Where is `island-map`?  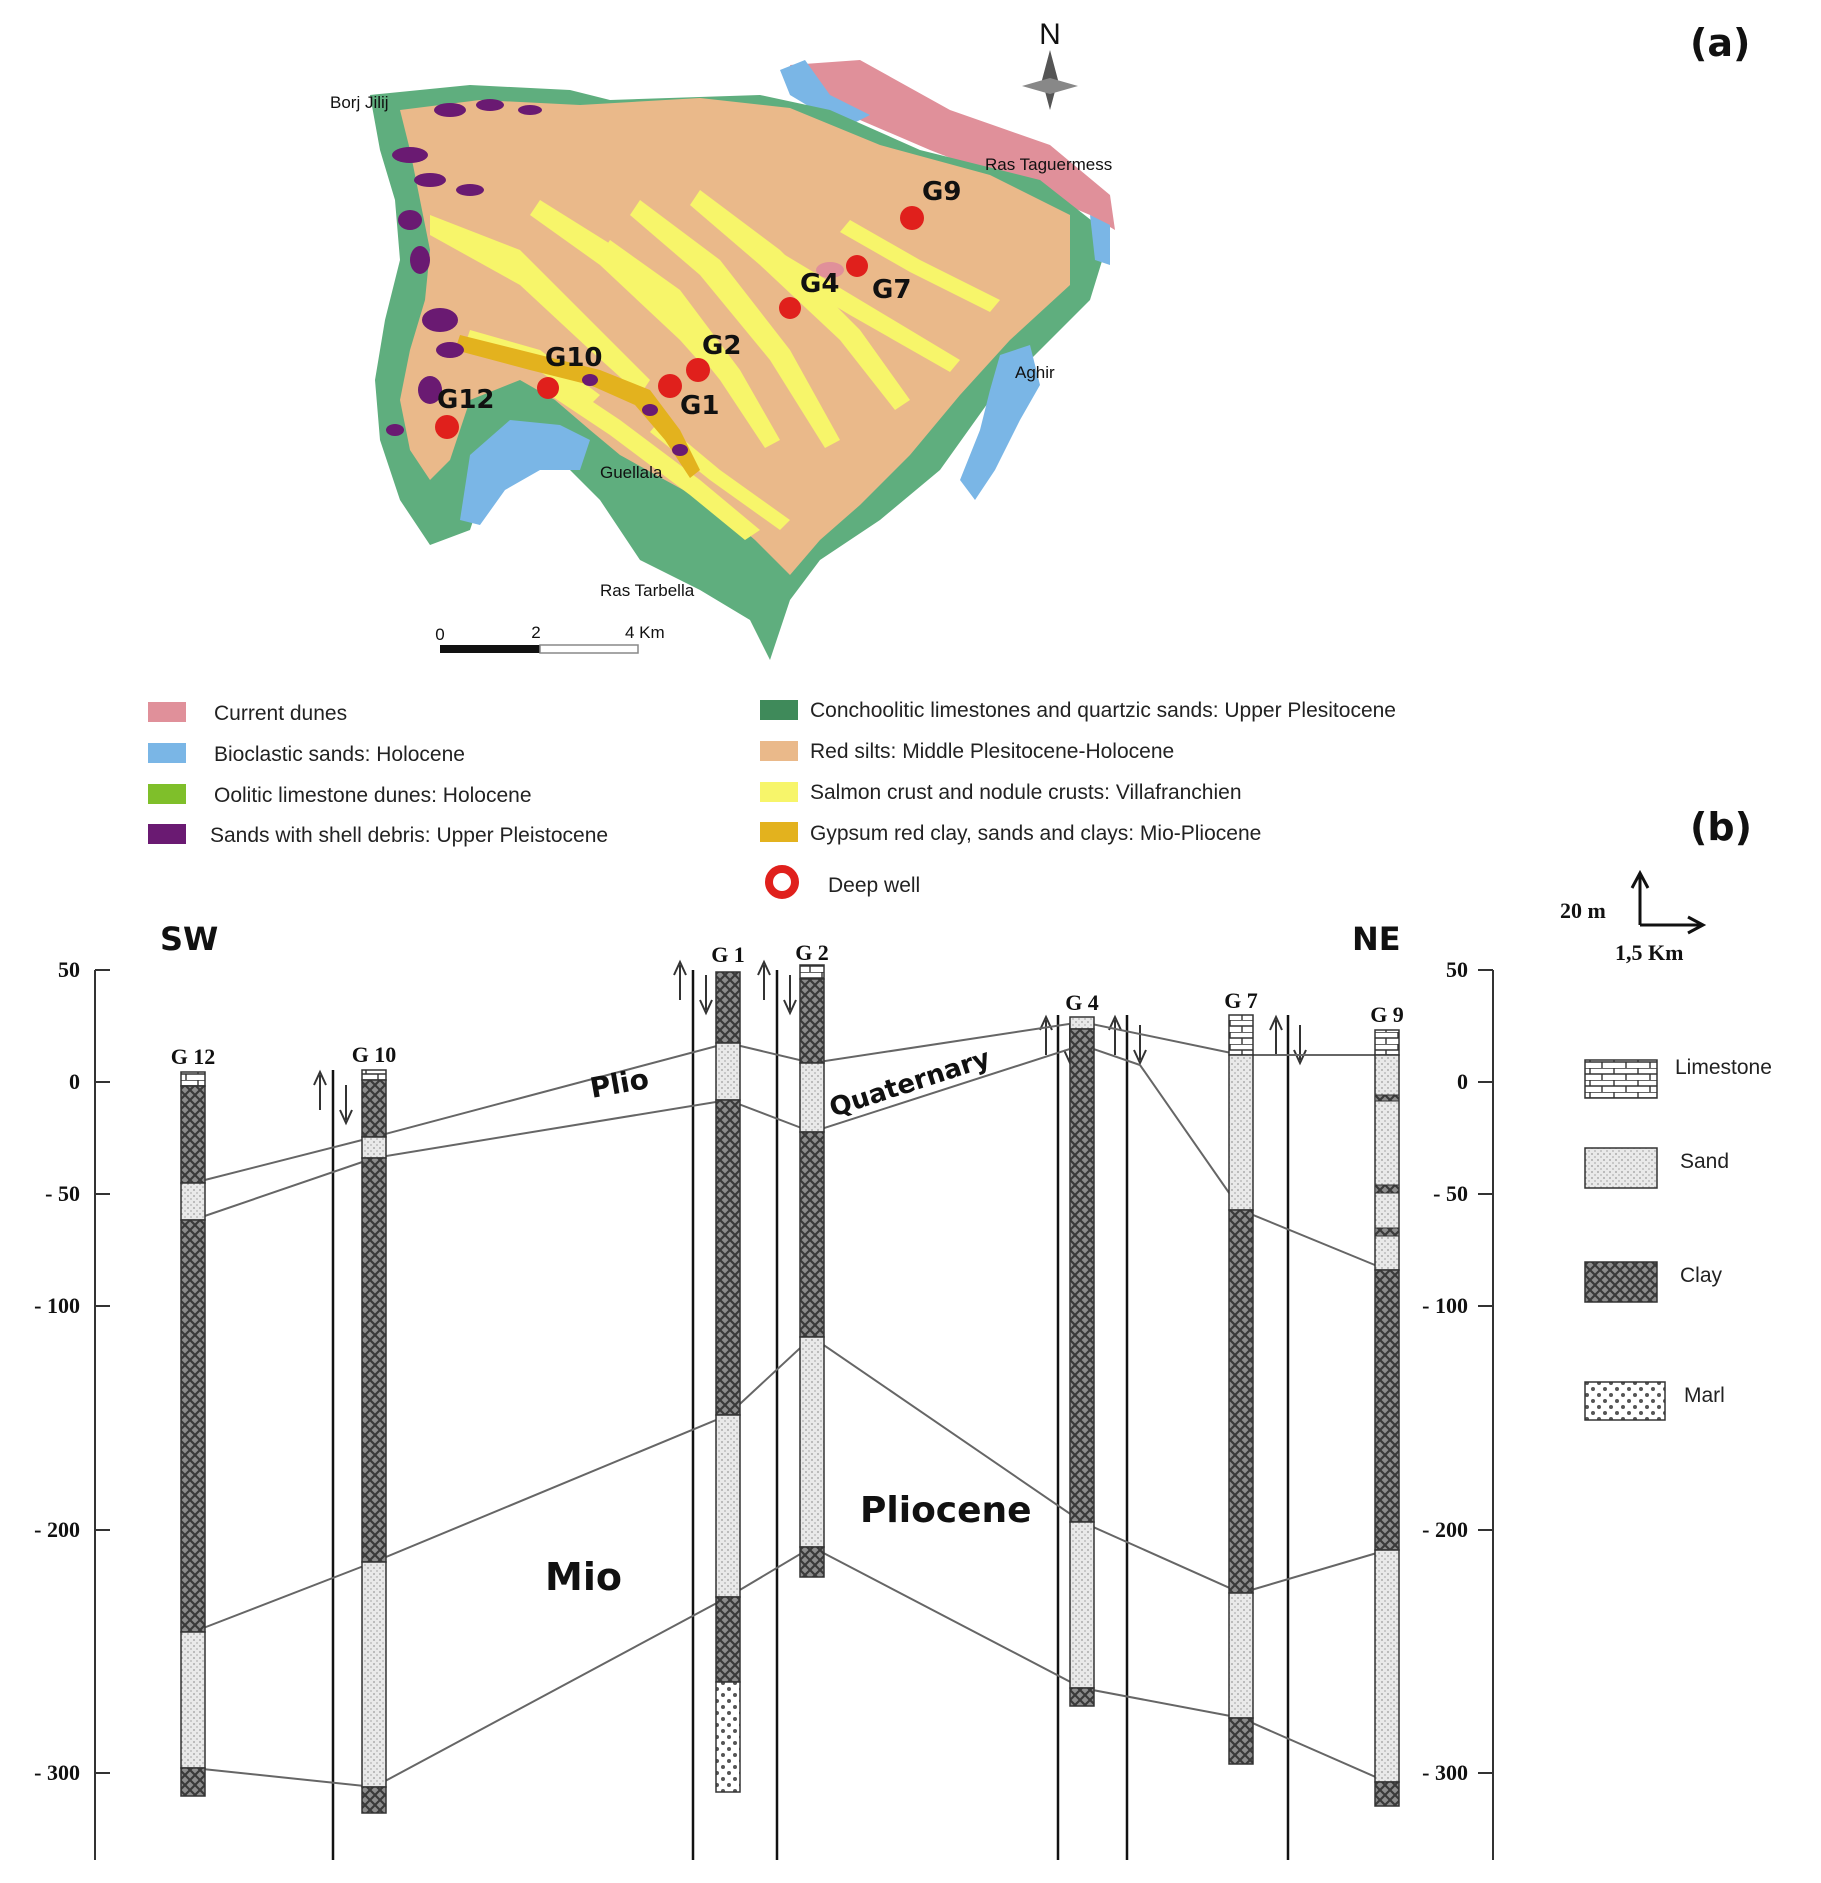 island-map is located at coordinates (742, 360).